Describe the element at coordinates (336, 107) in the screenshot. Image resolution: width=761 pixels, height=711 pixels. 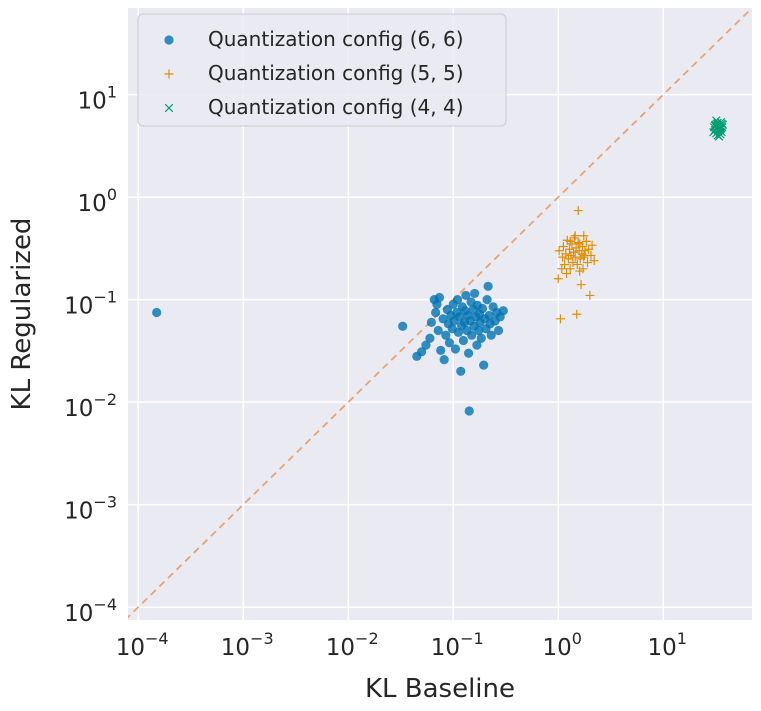
I see `legend-label-config-4-4: Quantization config (4, 4)` at that location.